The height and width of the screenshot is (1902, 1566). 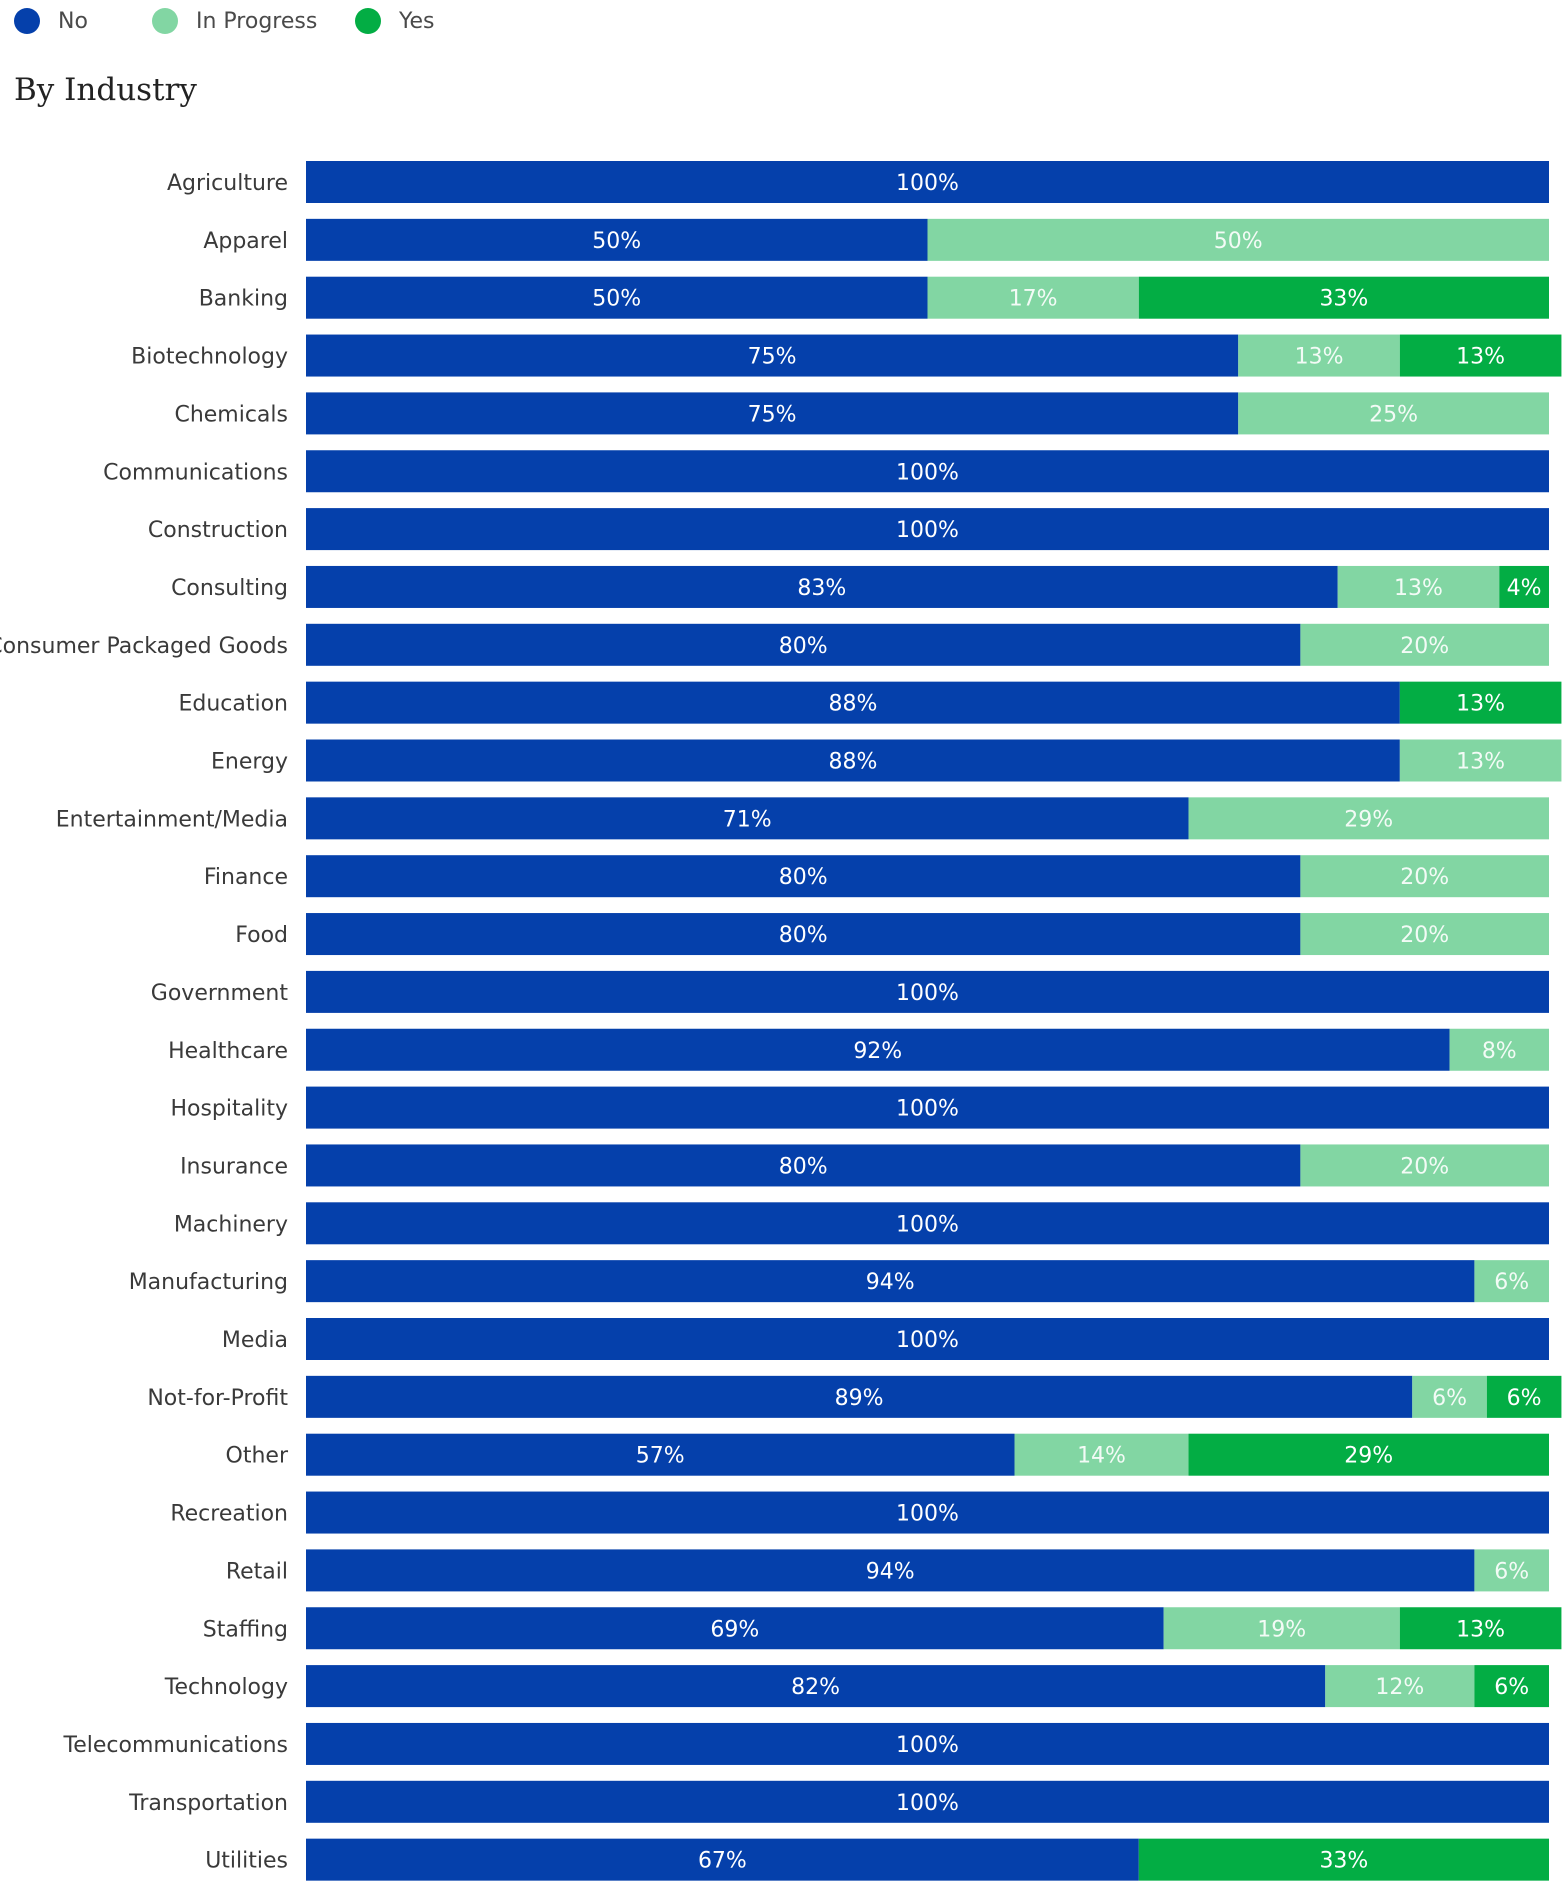 I want to click on category-label: Communications, so click(x=195, y=472).